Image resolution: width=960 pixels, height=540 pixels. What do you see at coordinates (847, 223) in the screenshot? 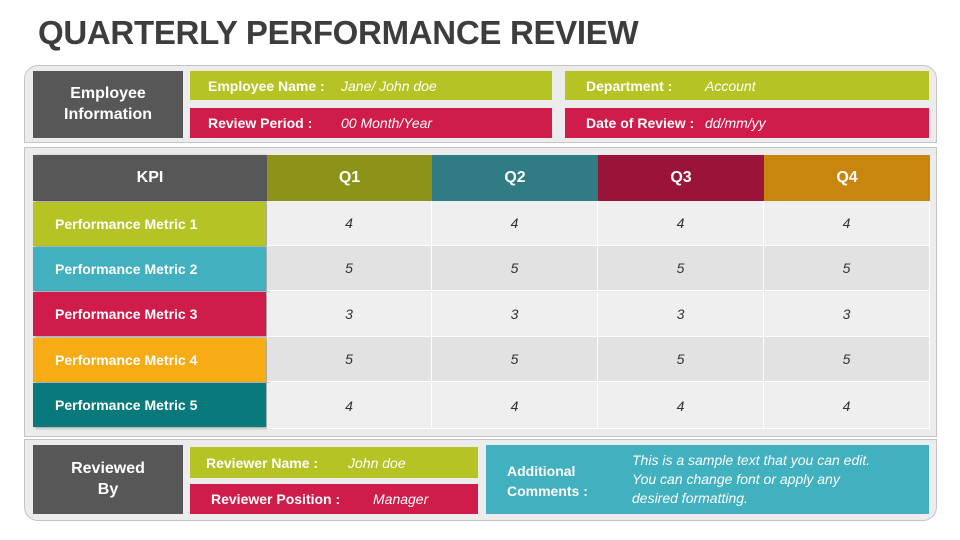
I see `cell-metric-1-q4: 4` at bounding box center [847, 223].